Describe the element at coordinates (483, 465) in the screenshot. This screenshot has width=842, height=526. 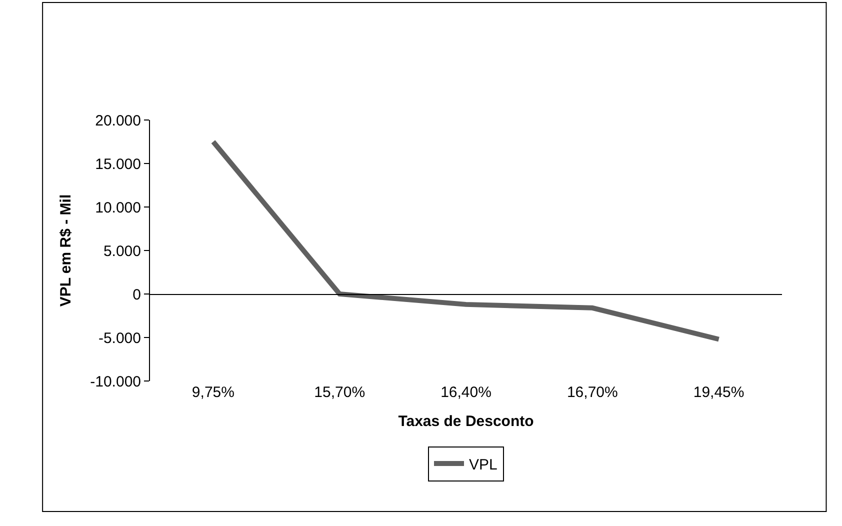
I see `legend-label: VPL` at that location.